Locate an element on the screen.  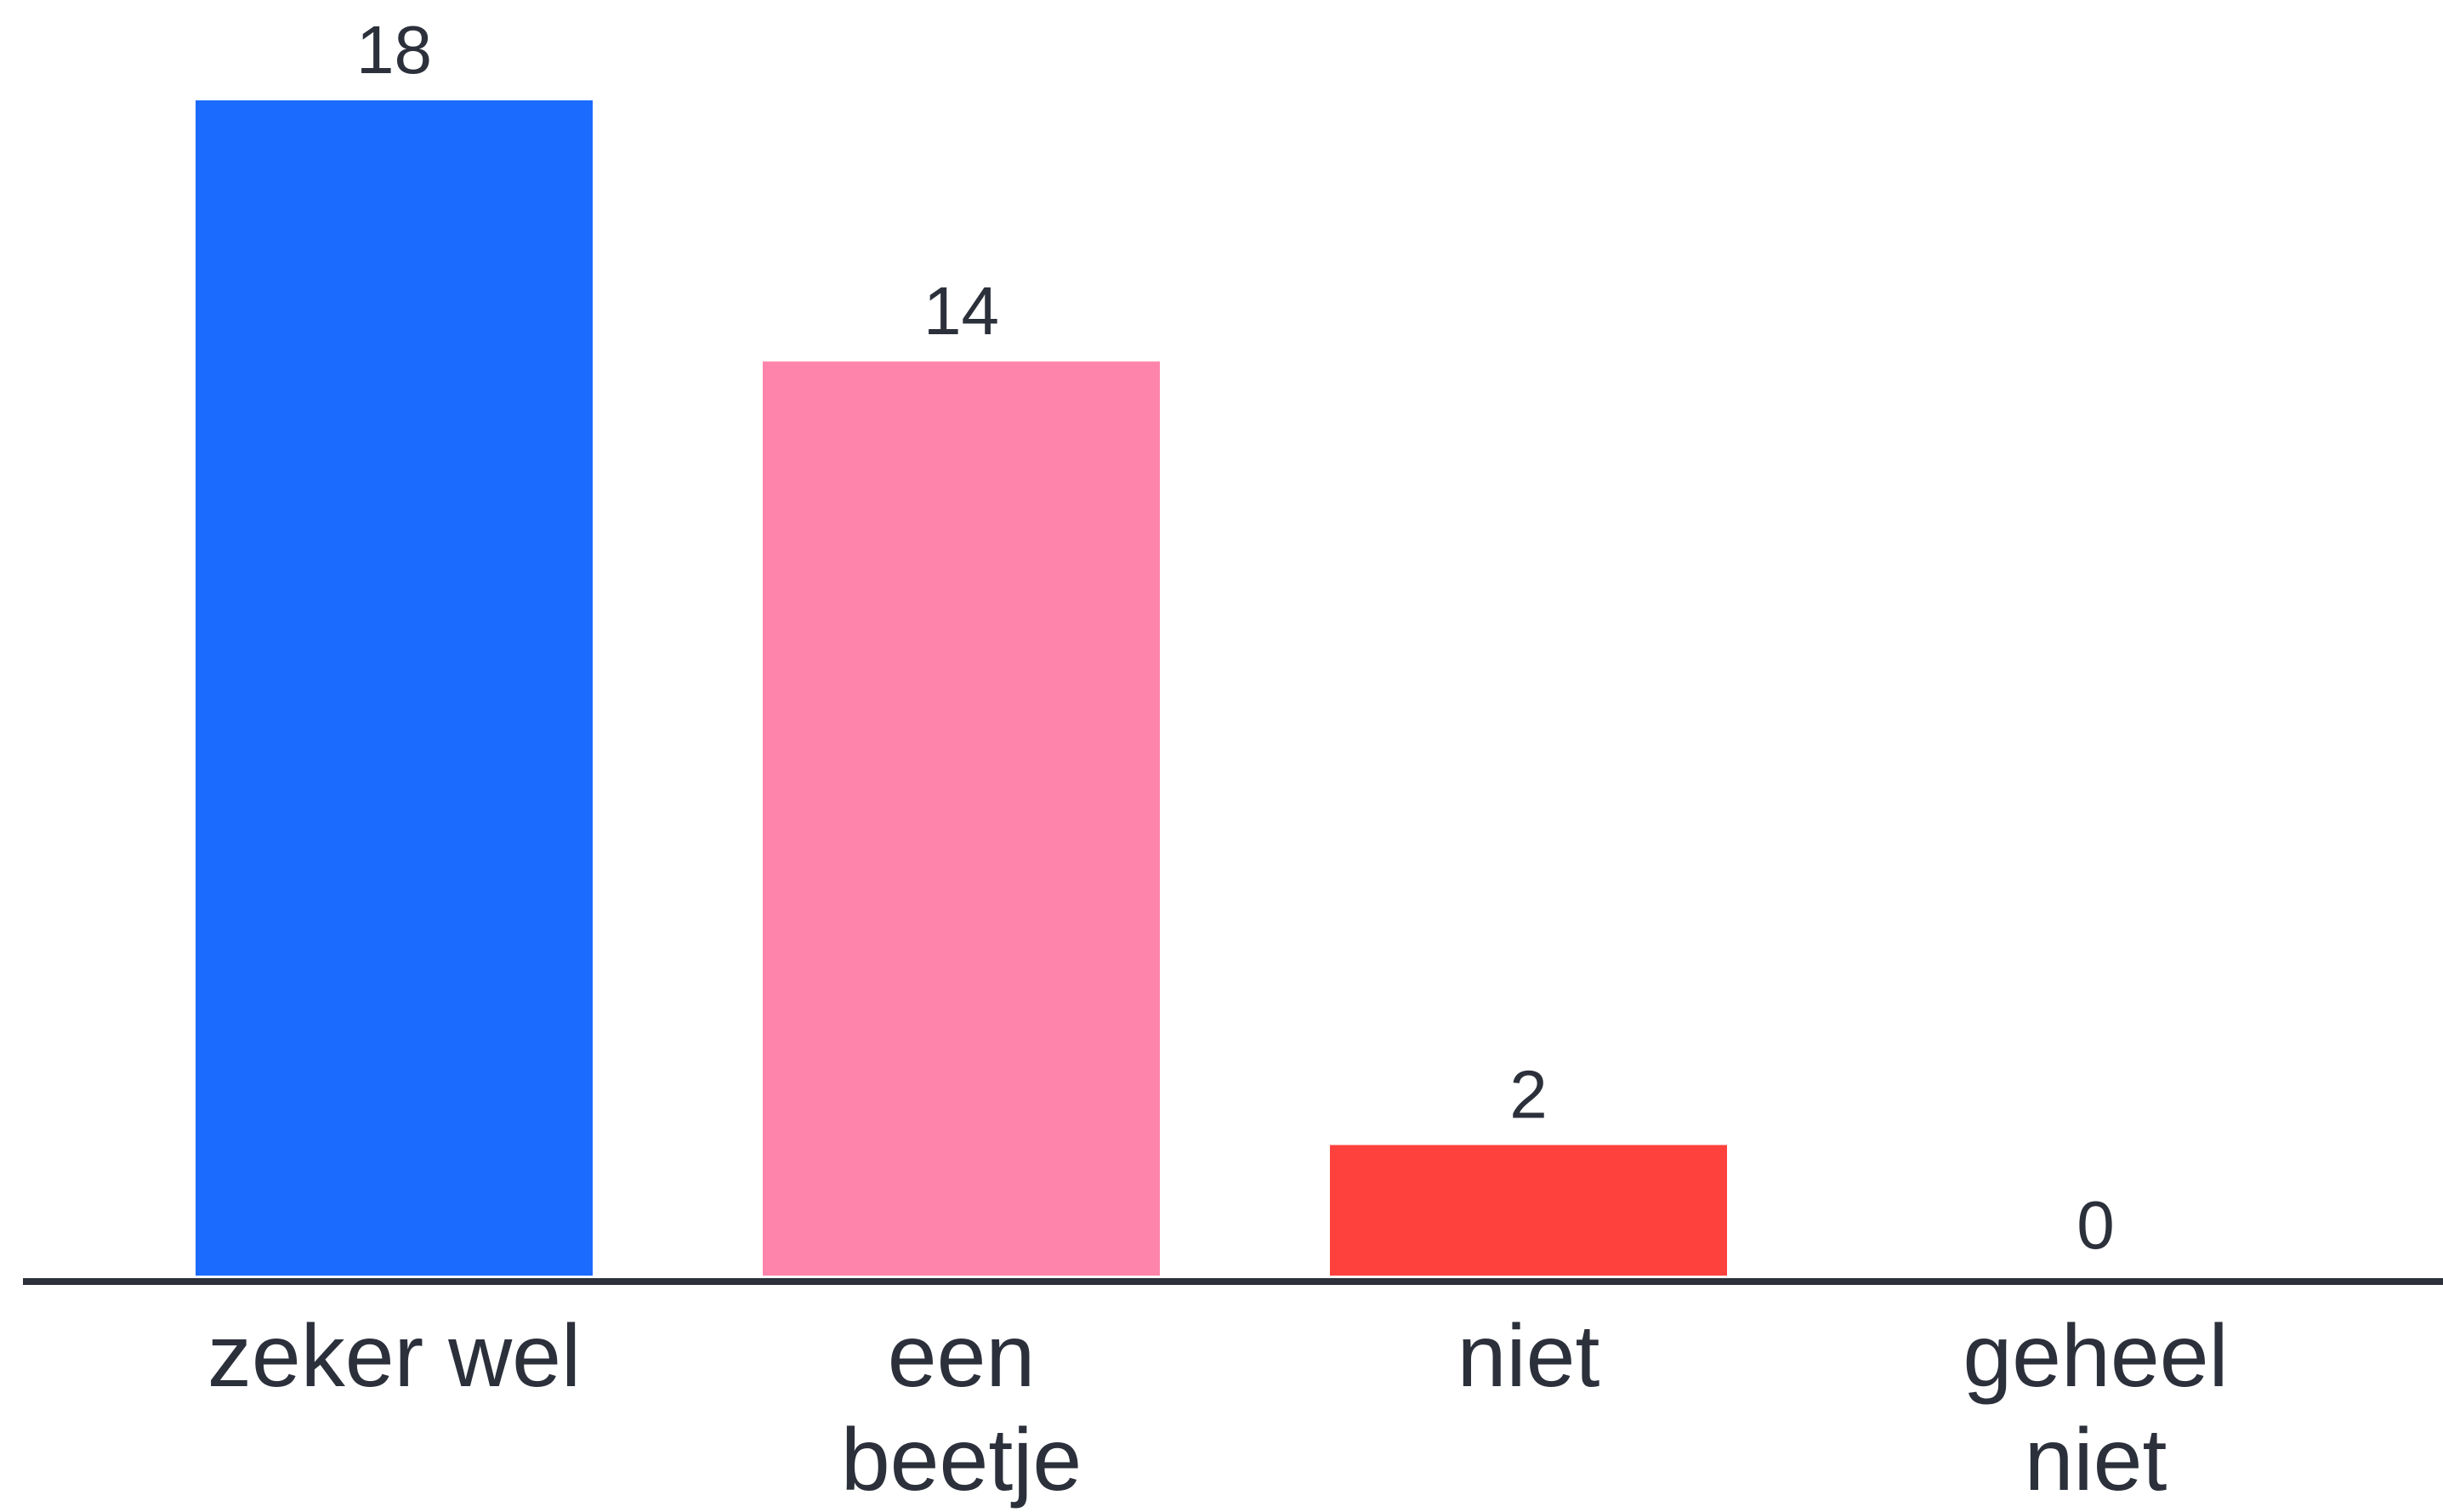
category-label-niet: niet is located at coordinates (1529, 1356).